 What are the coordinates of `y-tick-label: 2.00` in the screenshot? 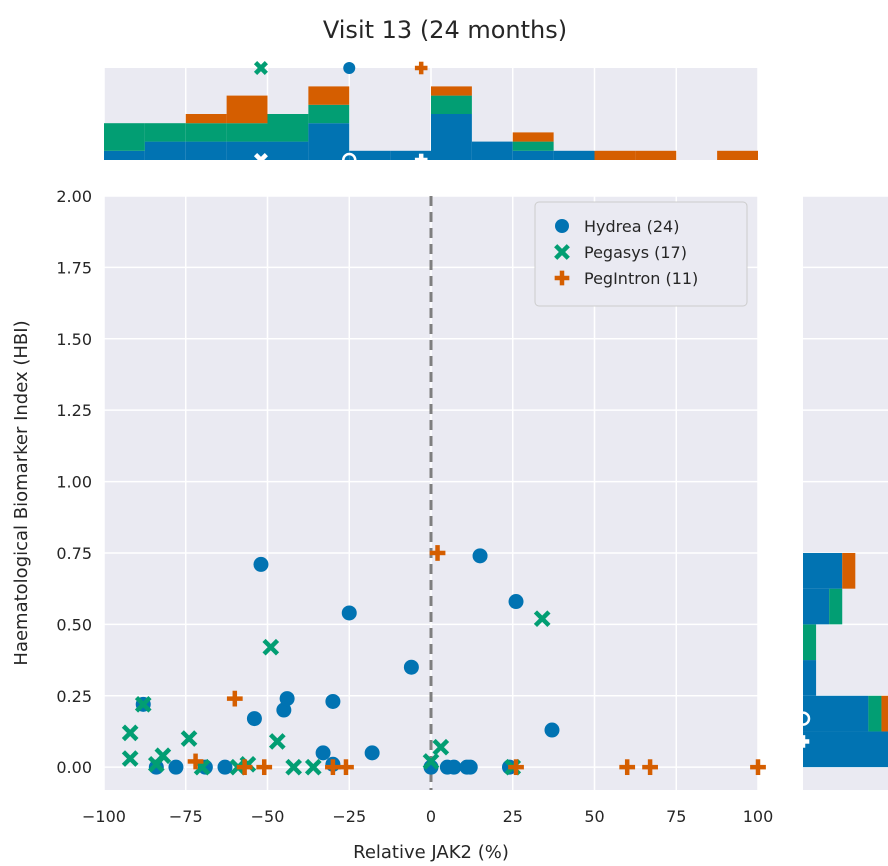 It's located at (74, 196).